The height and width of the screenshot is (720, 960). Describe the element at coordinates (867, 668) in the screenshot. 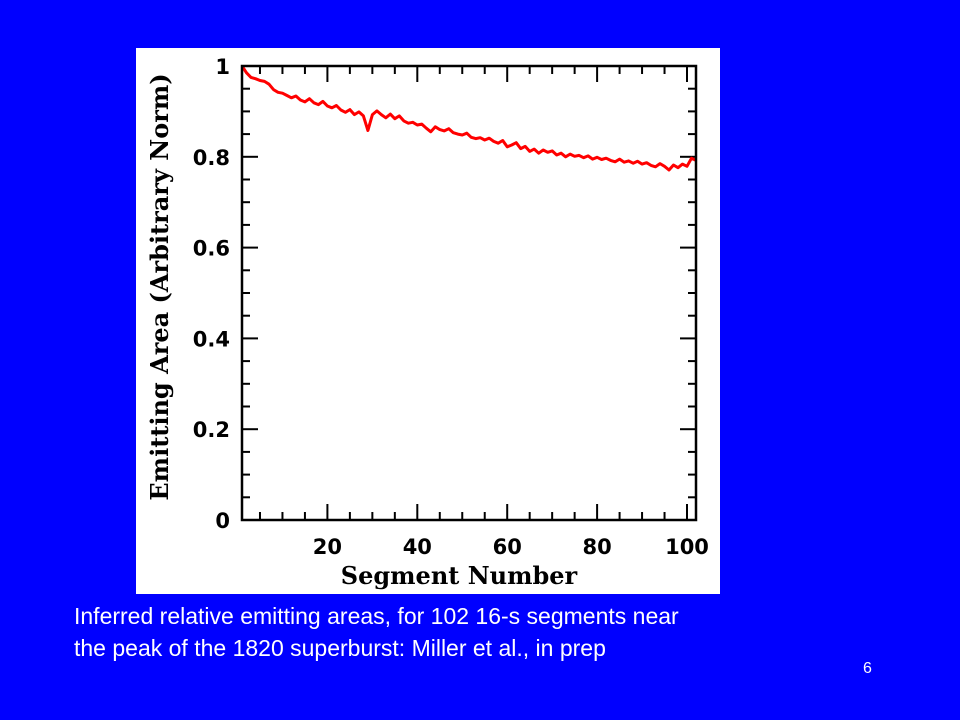

I see `slide-number: 6` at that location.